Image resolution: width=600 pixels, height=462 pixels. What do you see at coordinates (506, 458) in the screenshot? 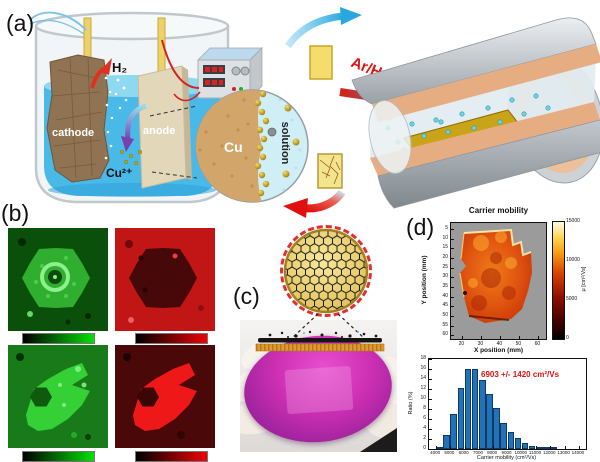
I see `histogram-x-axis-label: Carrier mobility (cm²/Vs)` at bounding box center [506, 458].